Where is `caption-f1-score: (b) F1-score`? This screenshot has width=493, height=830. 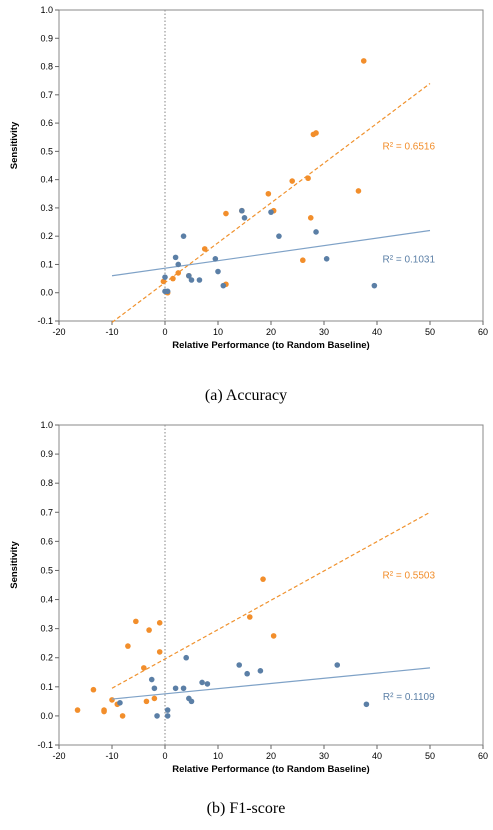
caption-f1-score: (b) F1-score is located at coordinates (246, 808).